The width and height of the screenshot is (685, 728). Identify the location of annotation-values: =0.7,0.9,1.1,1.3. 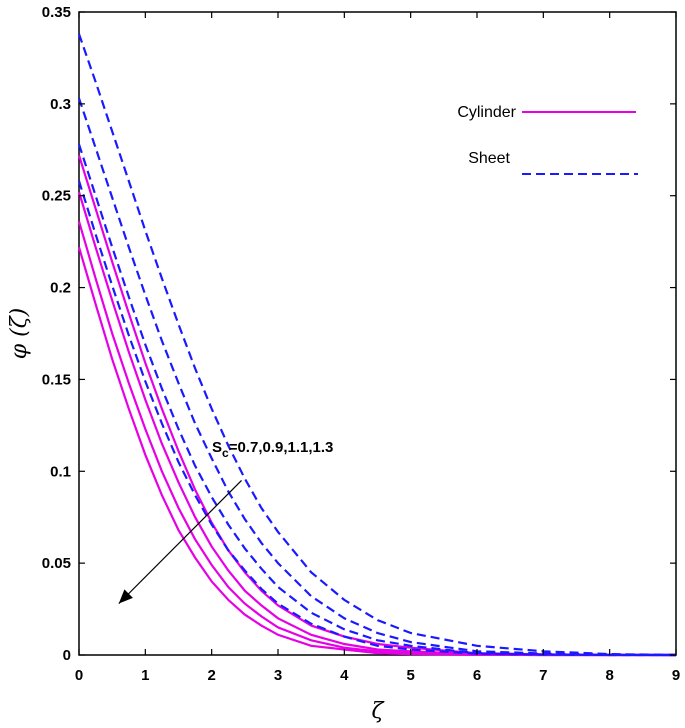
(281, 447).